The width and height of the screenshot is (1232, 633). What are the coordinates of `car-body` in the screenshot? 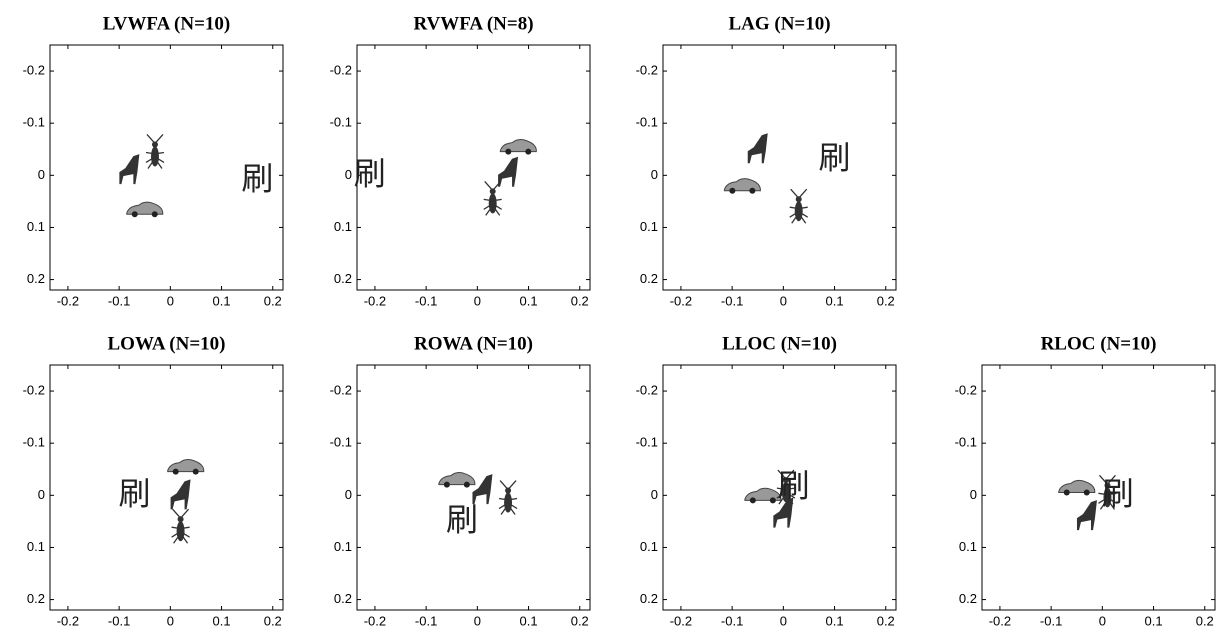 It's located at (742, 185).